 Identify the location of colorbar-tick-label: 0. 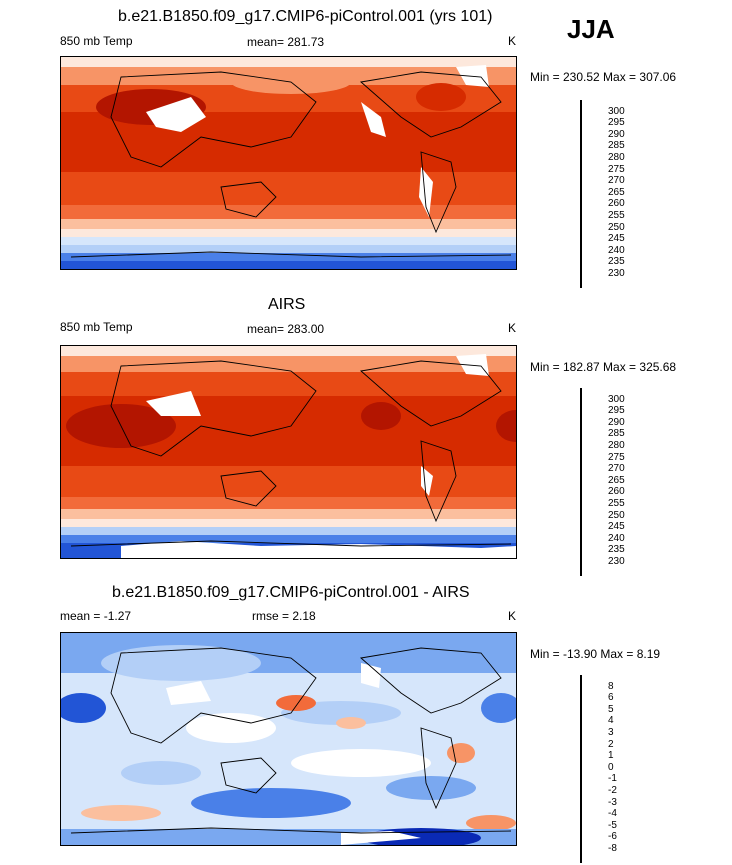
(611, 767).